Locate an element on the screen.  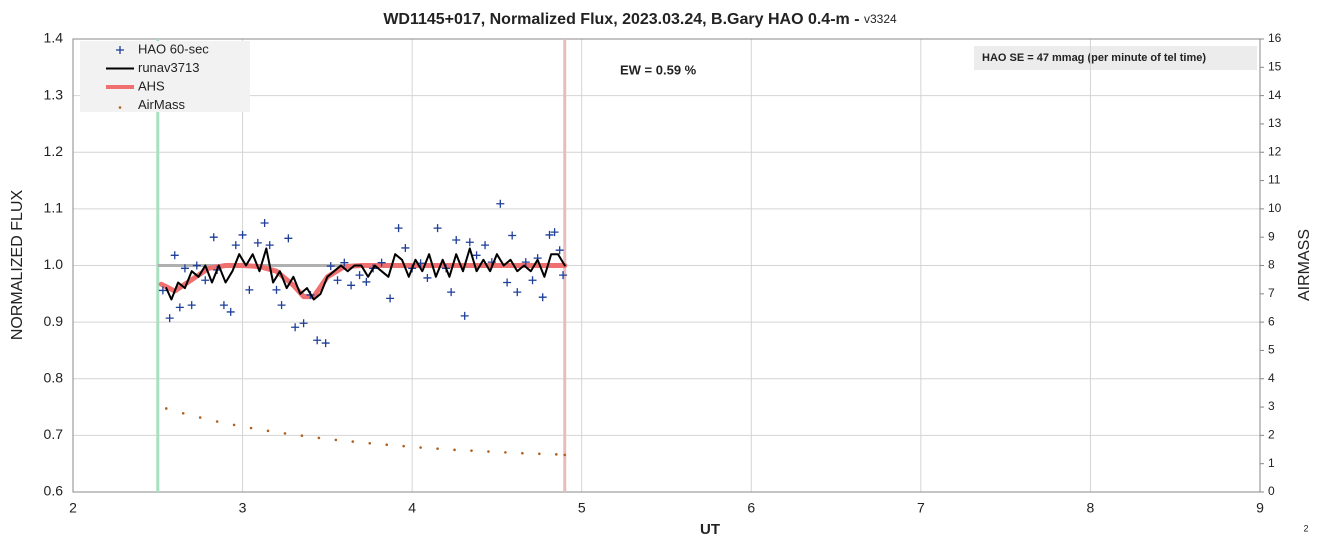
y-tick-label: 1.2 is located at coordinates (54, 151).